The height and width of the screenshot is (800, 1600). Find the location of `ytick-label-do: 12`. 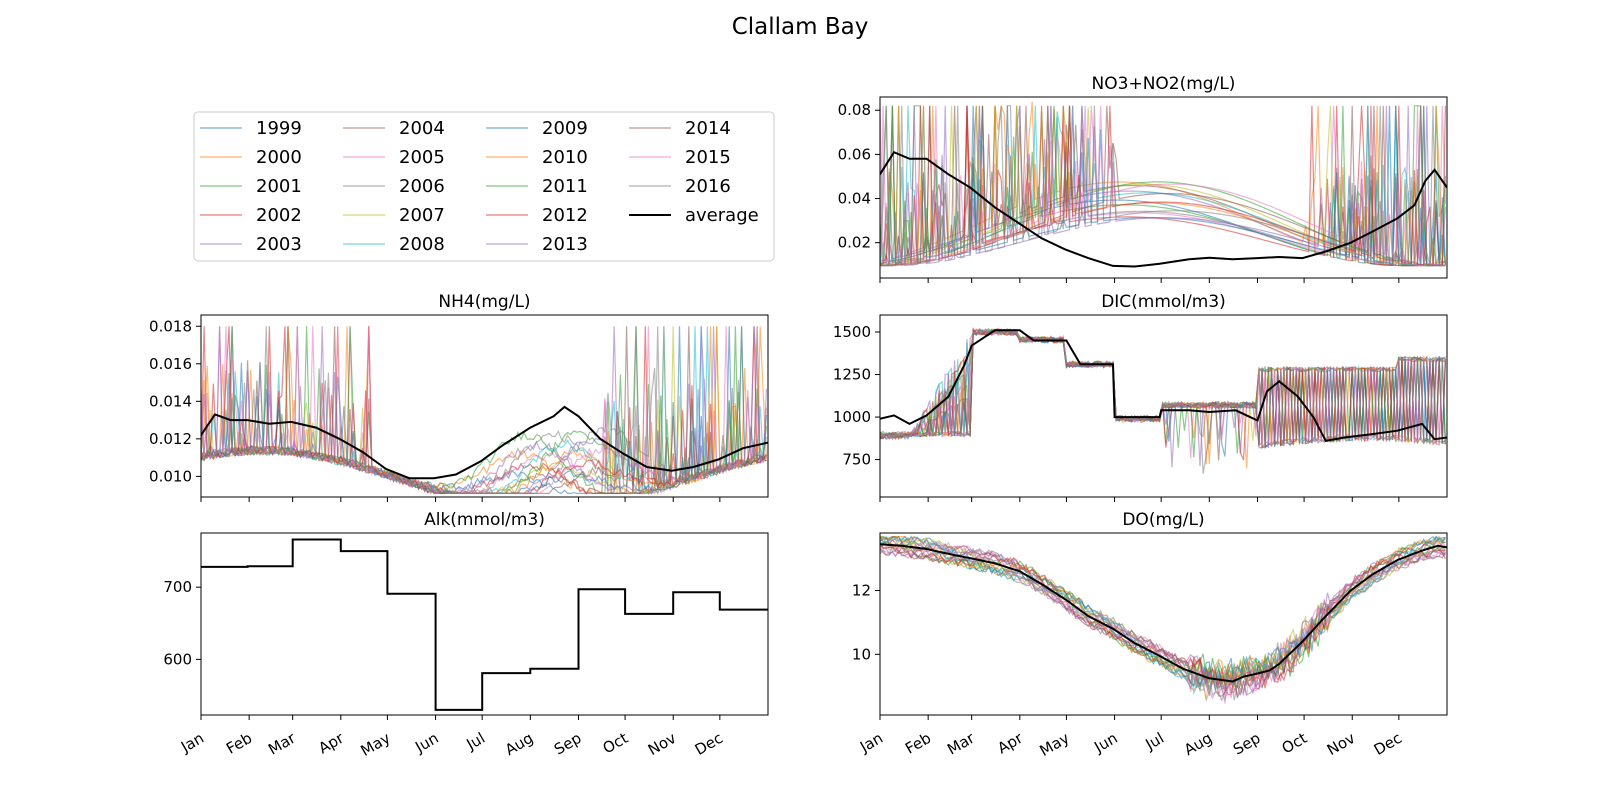

ytick-label-do: 12 is located at coordinates (861, 590).